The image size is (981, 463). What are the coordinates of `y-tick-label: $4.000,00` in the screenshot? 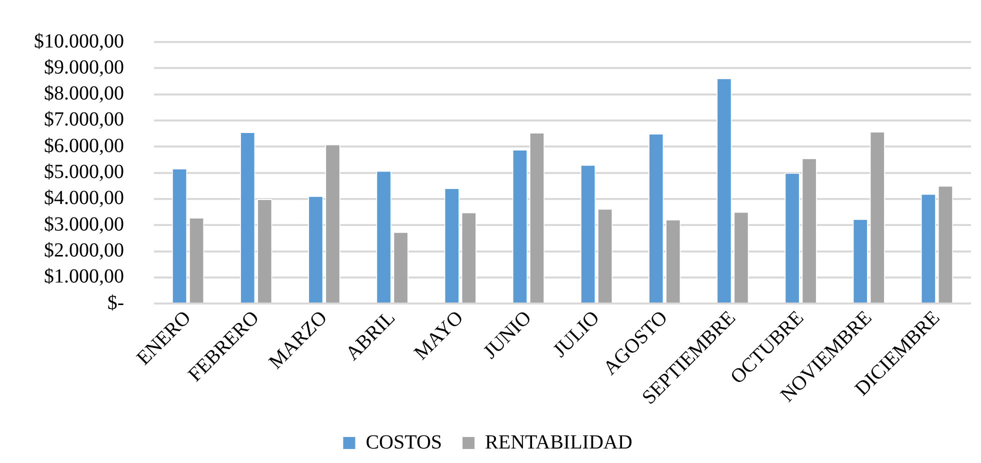 It's located at (84, 198).